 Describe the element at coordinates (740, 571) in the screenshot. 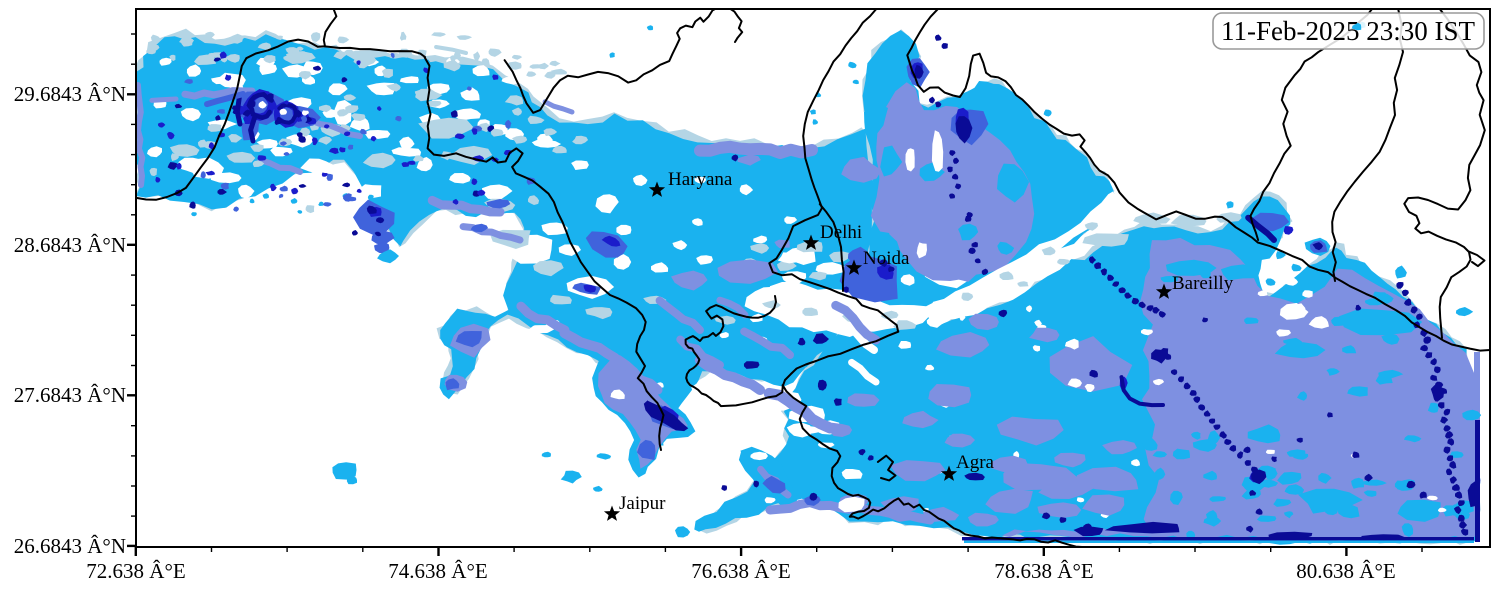

I see `svg-text: 76.638 Â°E` at that location.